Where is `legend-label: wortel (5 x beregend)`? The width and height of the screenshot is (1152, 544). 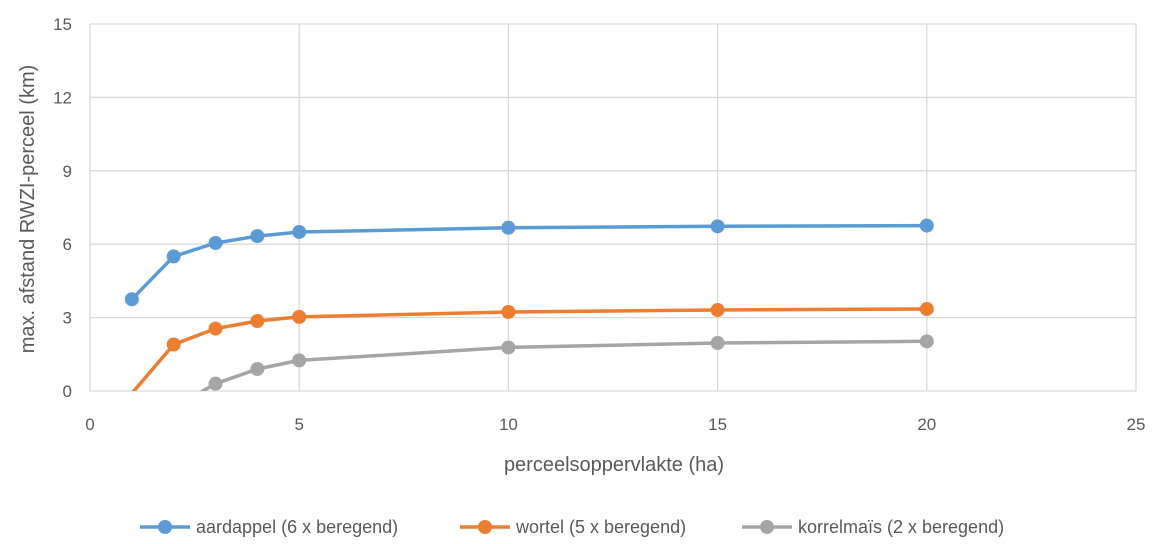 legend-label: wortel (5 x beregend) is located at coordinates (600, 527).